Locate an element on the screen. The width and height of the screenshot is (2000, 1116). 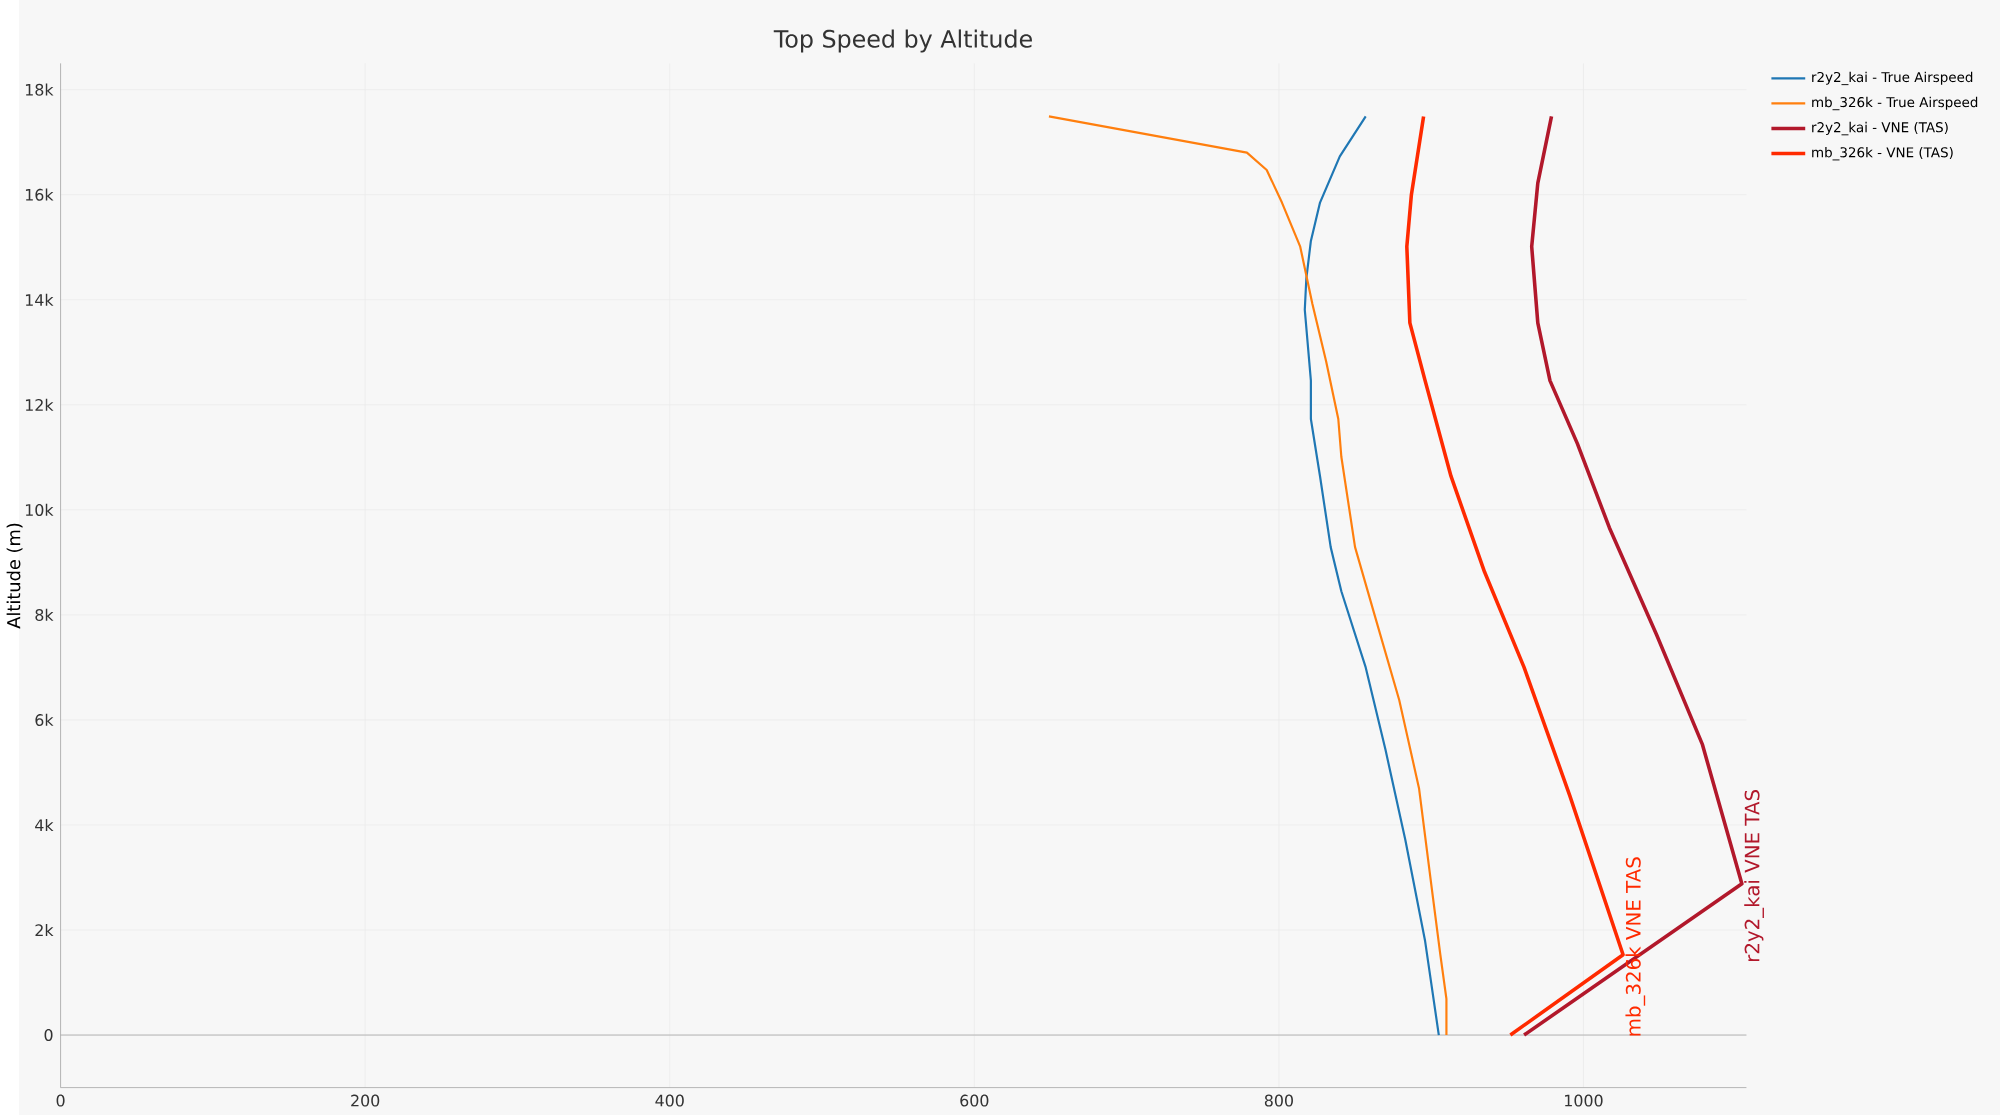
annotation: r2y2_kai VNE TAS is located at coordinates (1754, 876).